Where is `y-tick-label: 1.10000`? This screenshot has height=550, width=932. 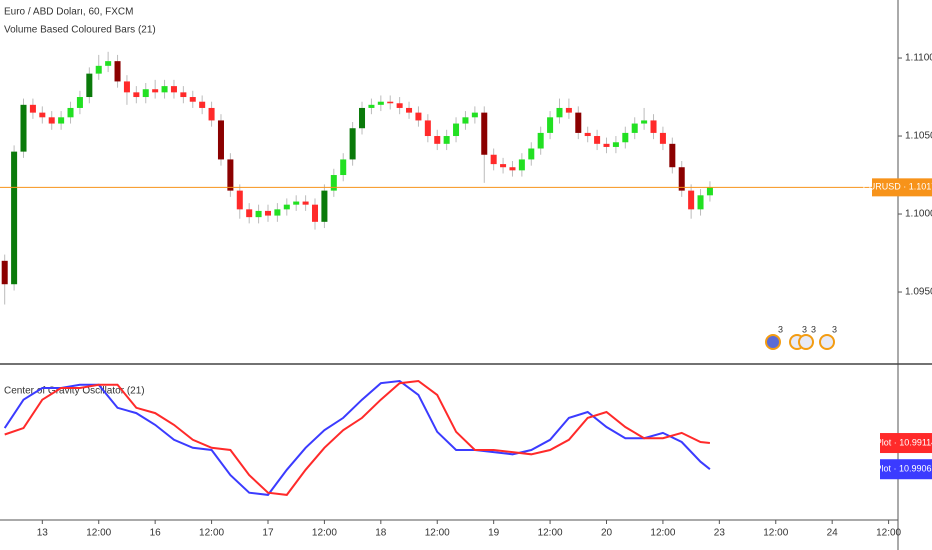
y-tick-label: 1.10000 is located at coordinates (918, 214).